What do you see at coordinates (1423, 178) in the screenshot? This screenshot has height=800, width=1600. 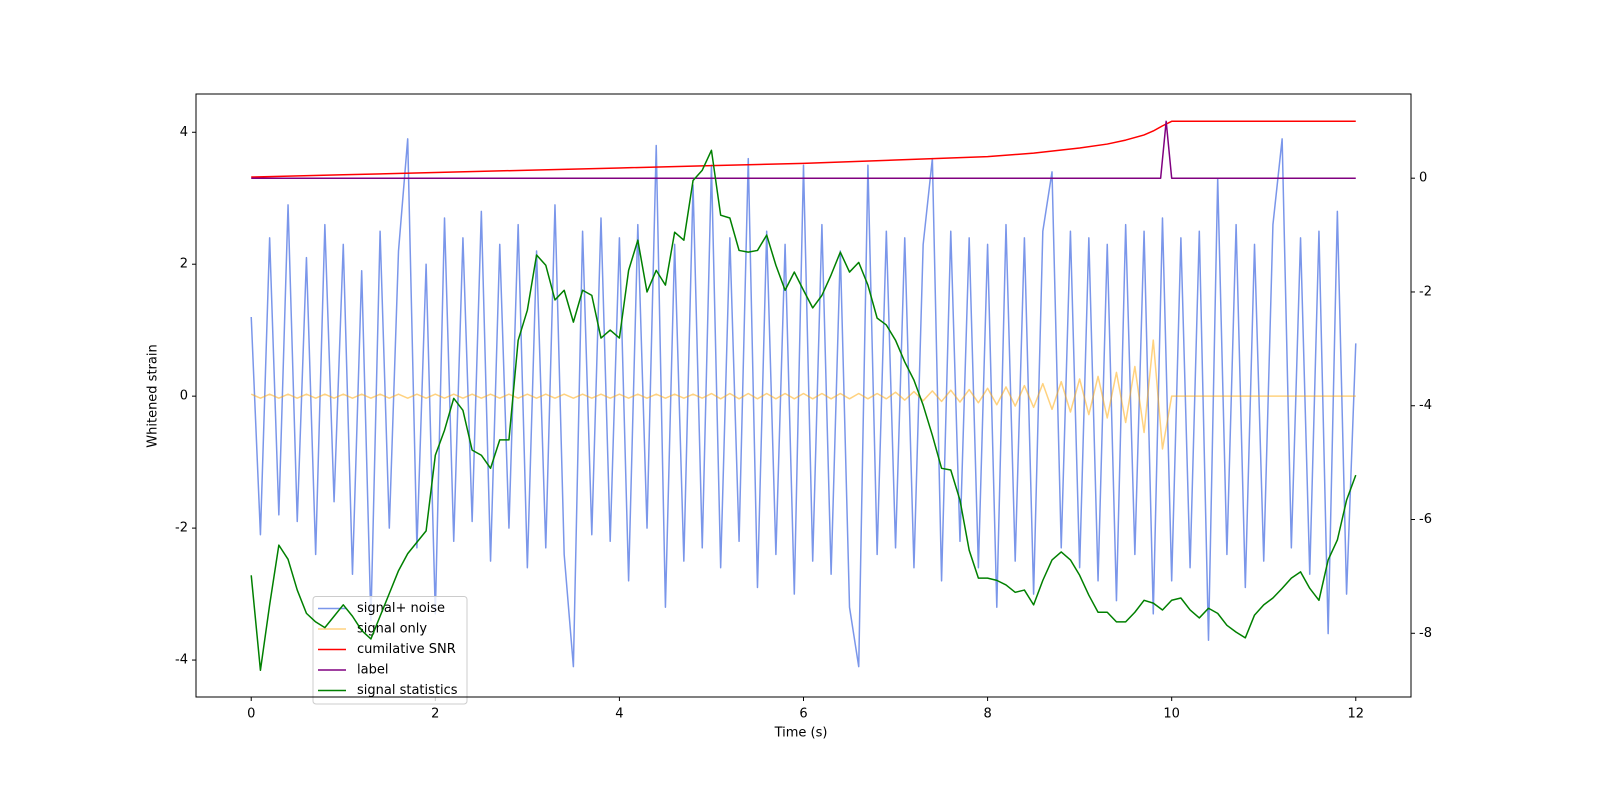 I see `y2-tick-label: 0` at bounding box center [1423, 178].